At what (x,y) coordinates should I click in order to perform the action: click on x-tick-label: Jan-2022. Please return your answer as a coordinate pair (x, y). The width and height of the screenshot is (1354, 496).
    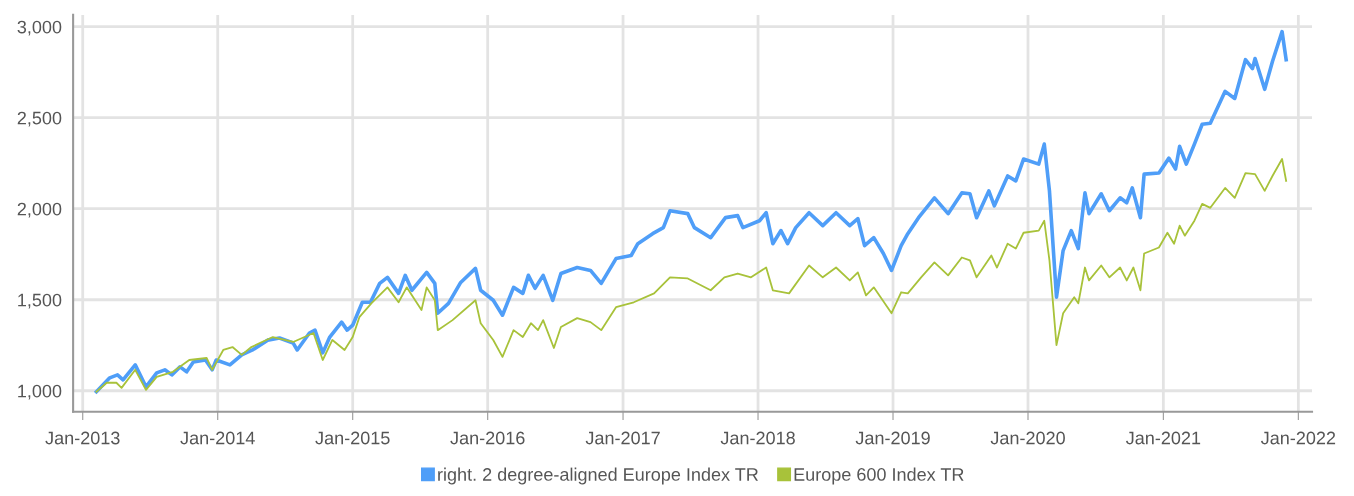
    Looking at the image, I should click on (1298, 438).